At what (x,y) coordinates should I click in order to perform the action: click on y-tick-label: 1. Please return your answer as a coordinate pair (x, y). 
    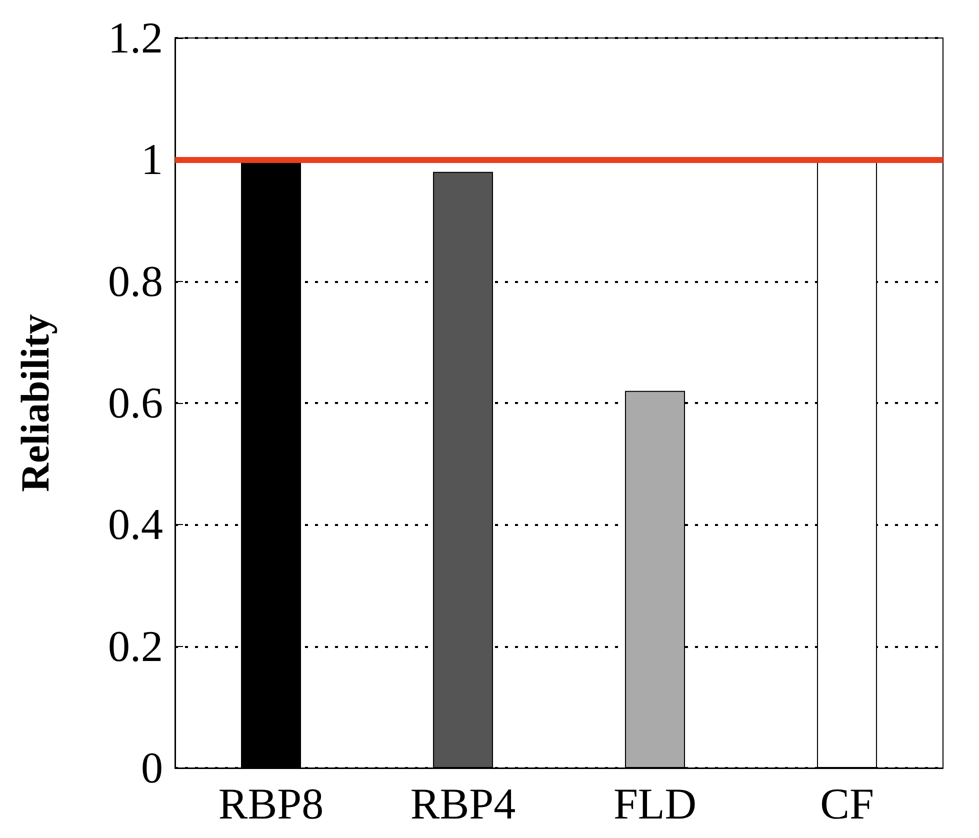
    Looking at the image, I should click on (152, 159).